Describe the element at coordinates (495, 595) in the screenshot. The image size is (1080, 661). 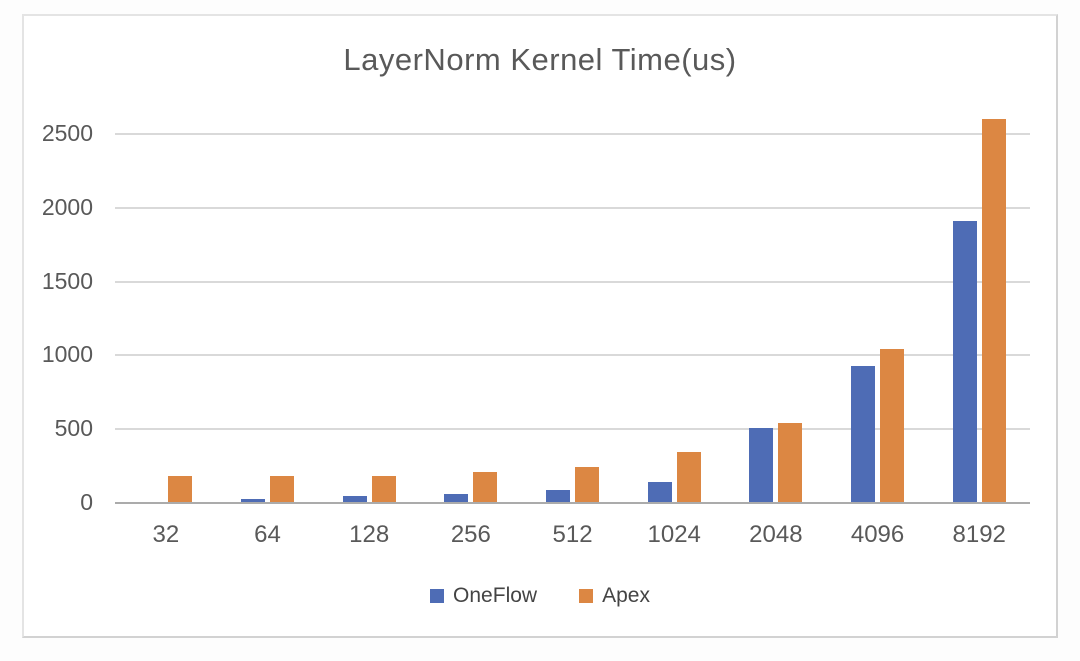
I see `legend-label: OneFlow` at that location.